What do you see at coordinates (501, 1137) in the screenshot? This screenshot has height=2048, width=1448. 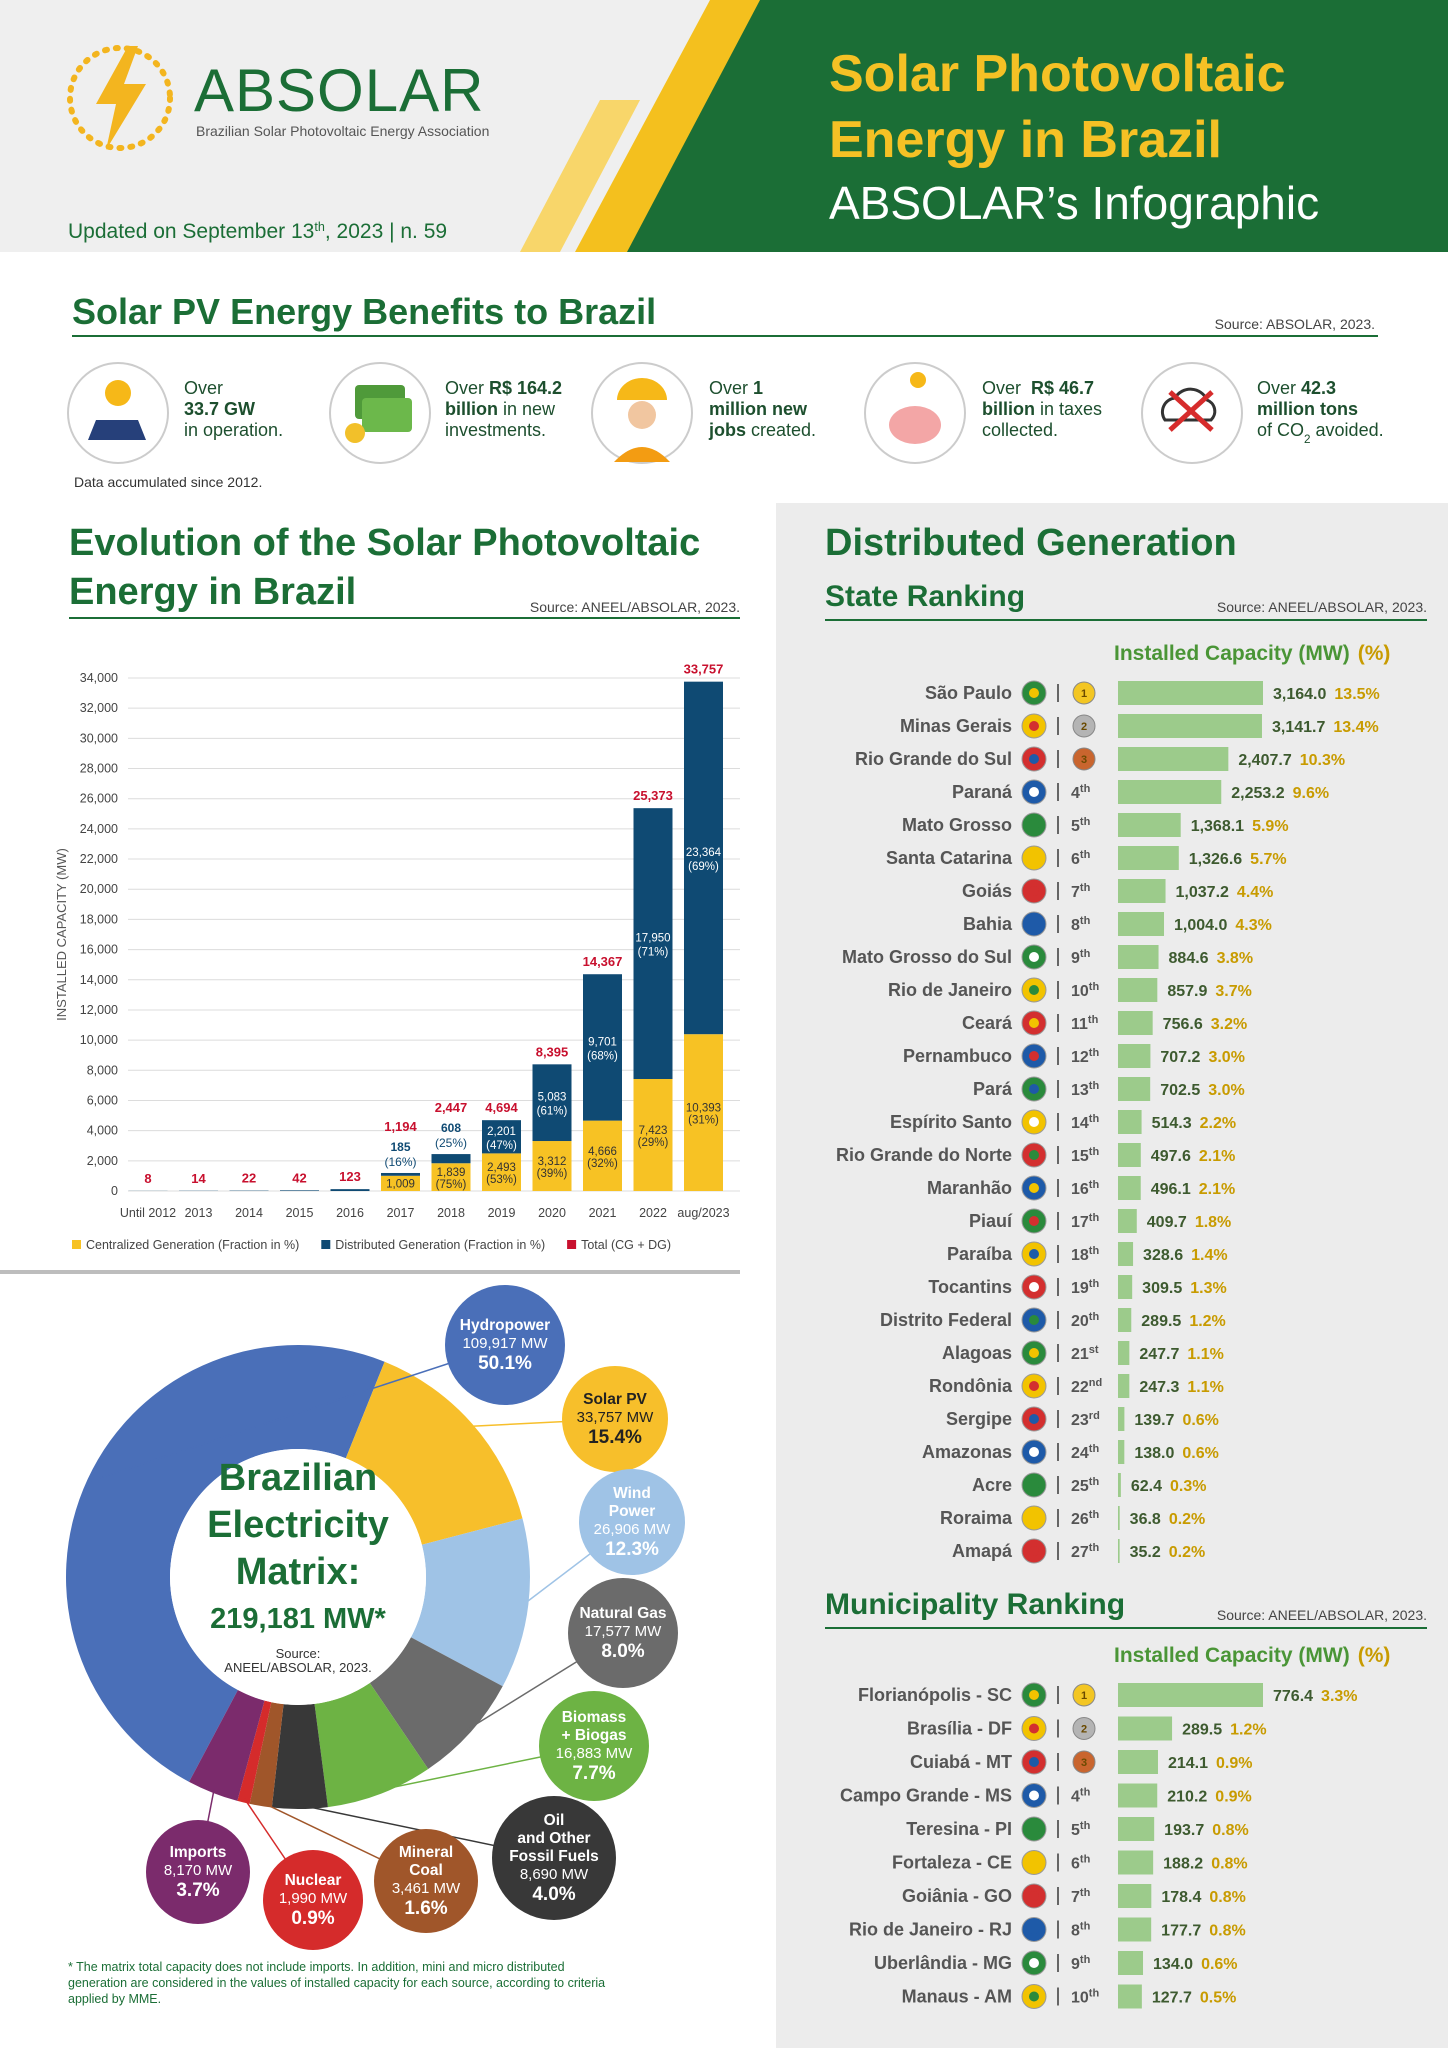 I see `distributed-bar` at bounding box center [501, 1137].